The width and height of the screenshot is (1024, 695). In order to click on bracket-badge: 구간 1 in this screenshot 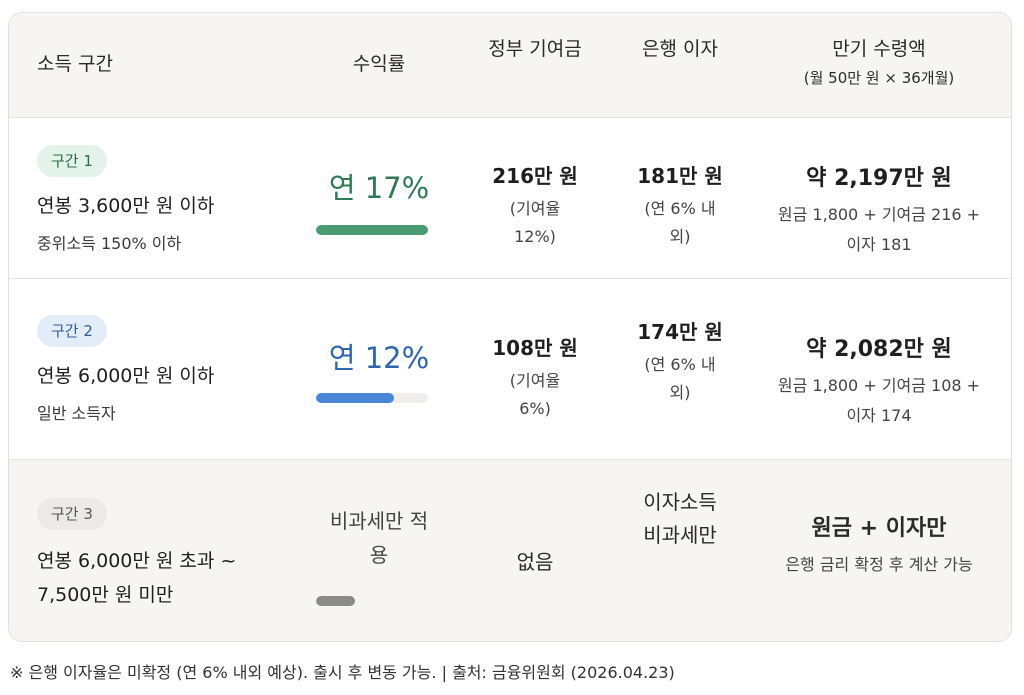, I will do `click(72, 161)`.